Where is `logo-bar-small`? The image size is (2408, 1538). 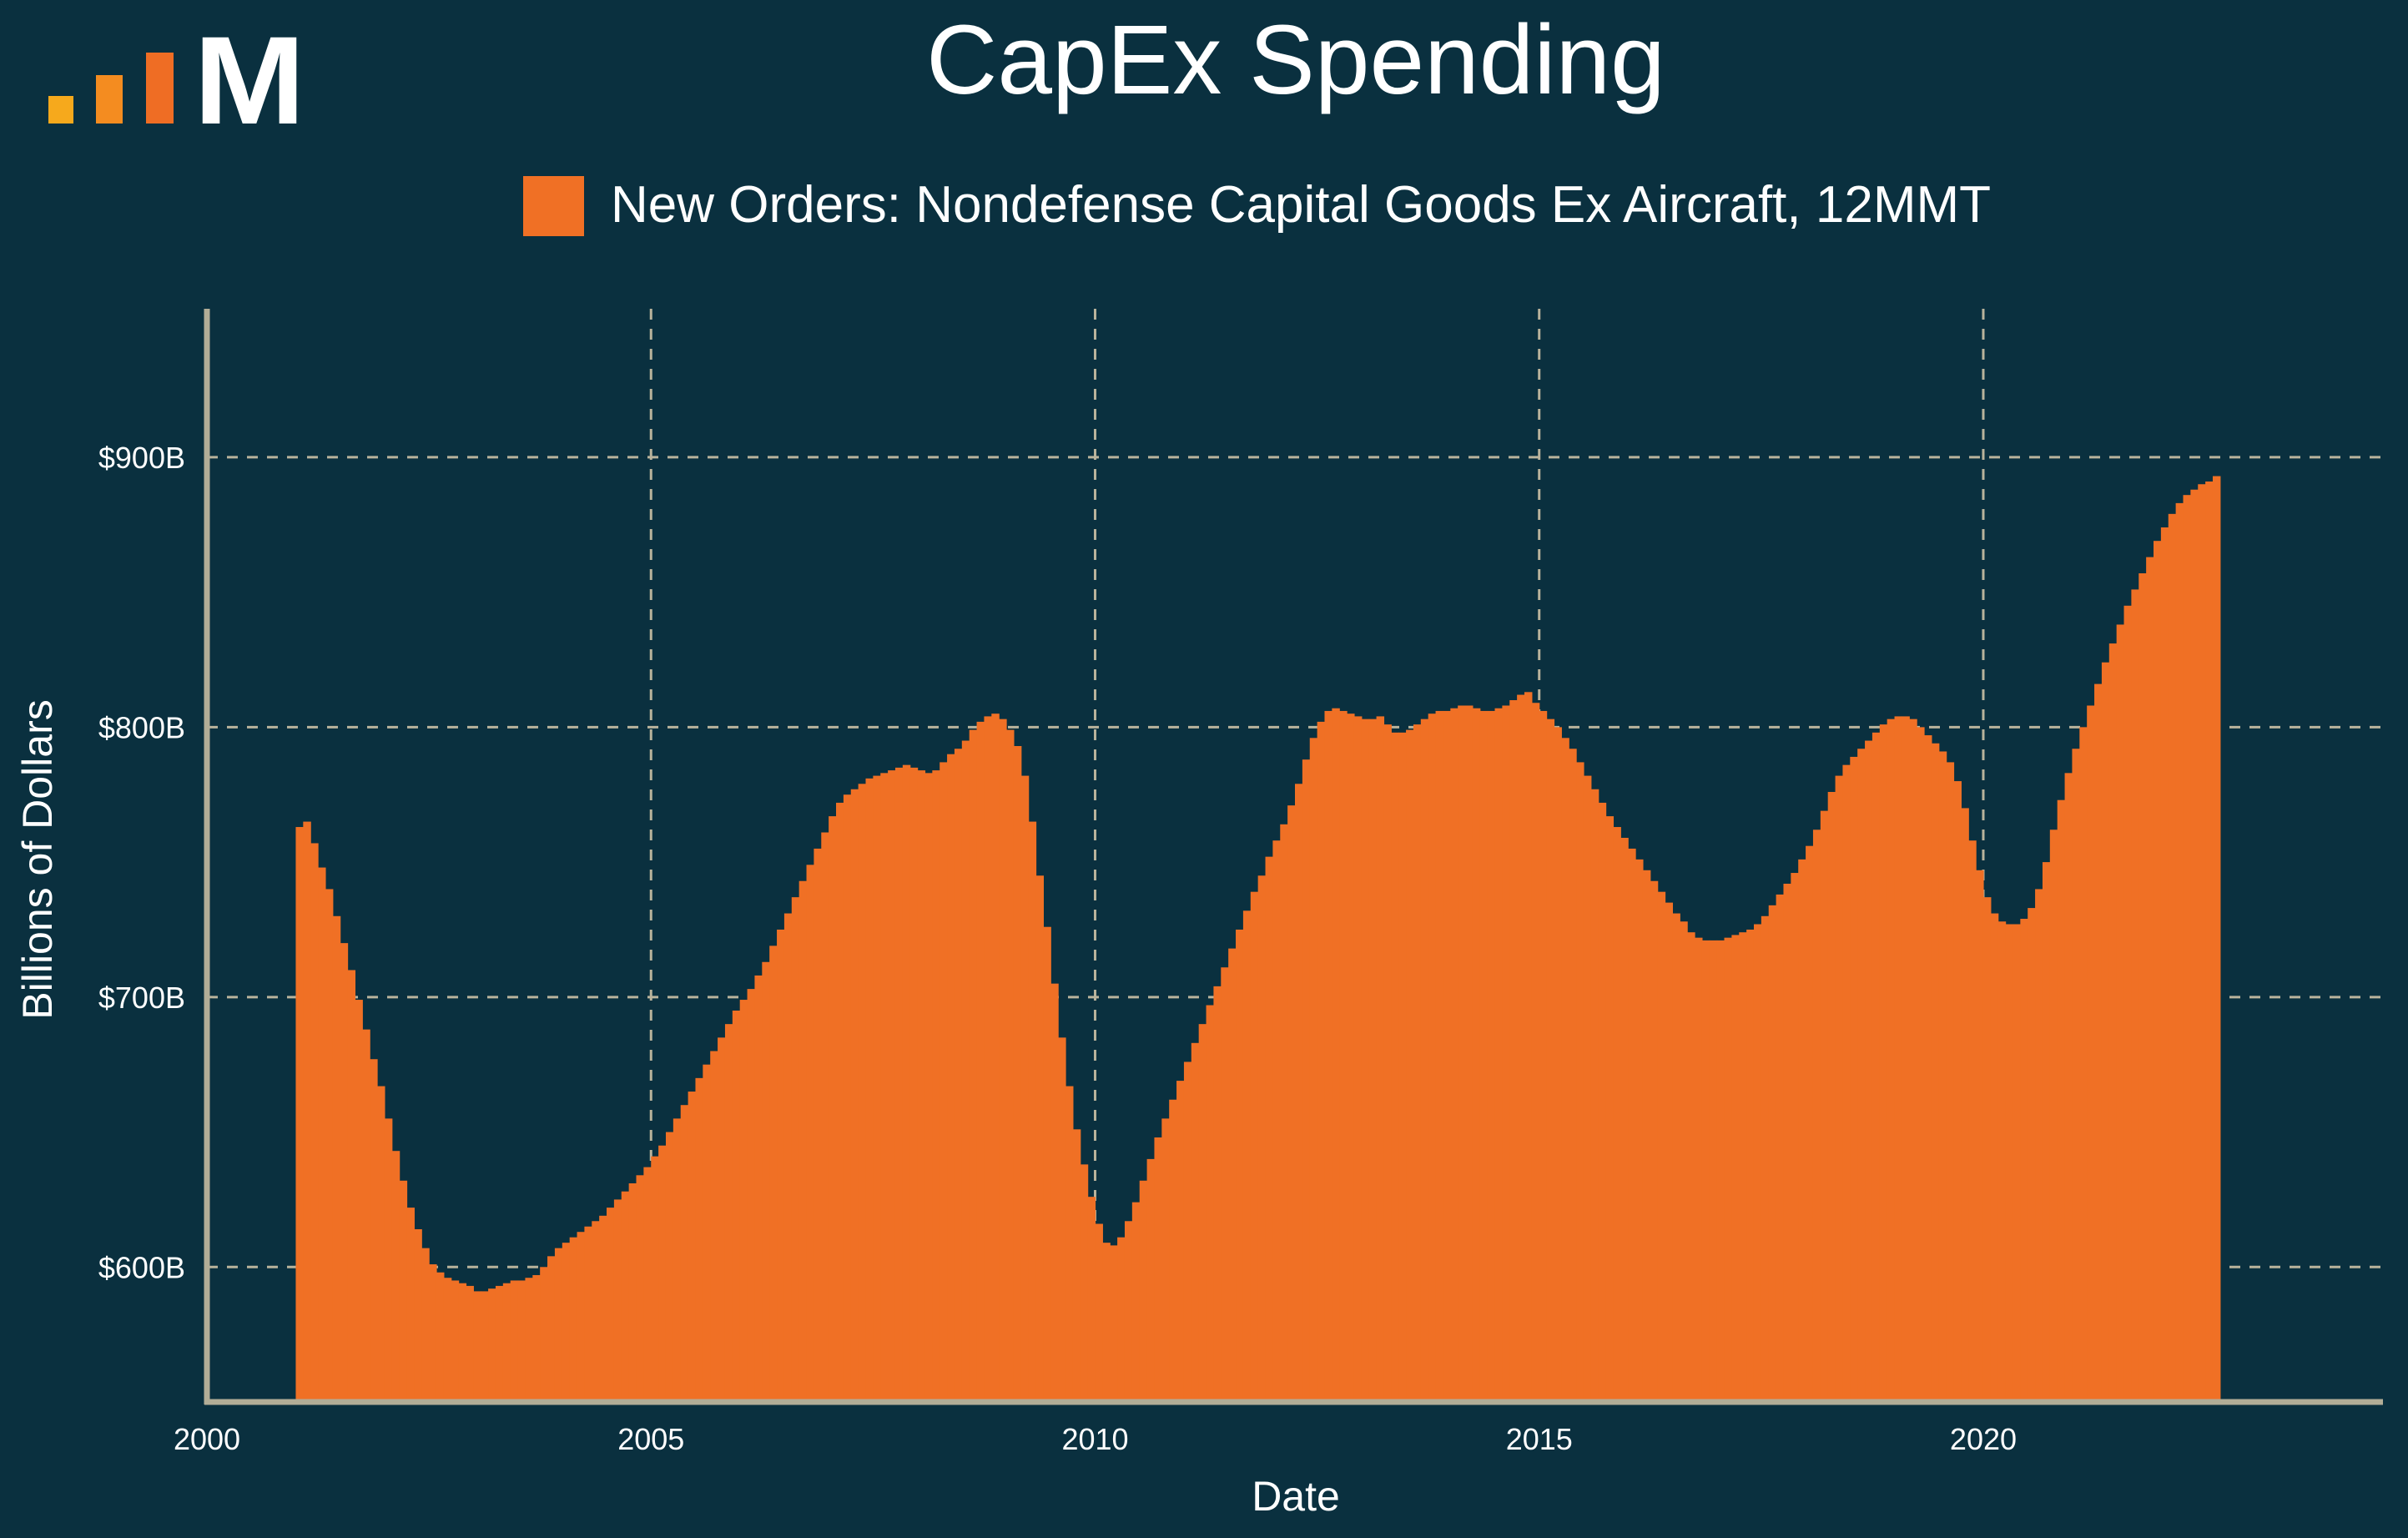 logo-bar-small is located at coordinates (60, 110).